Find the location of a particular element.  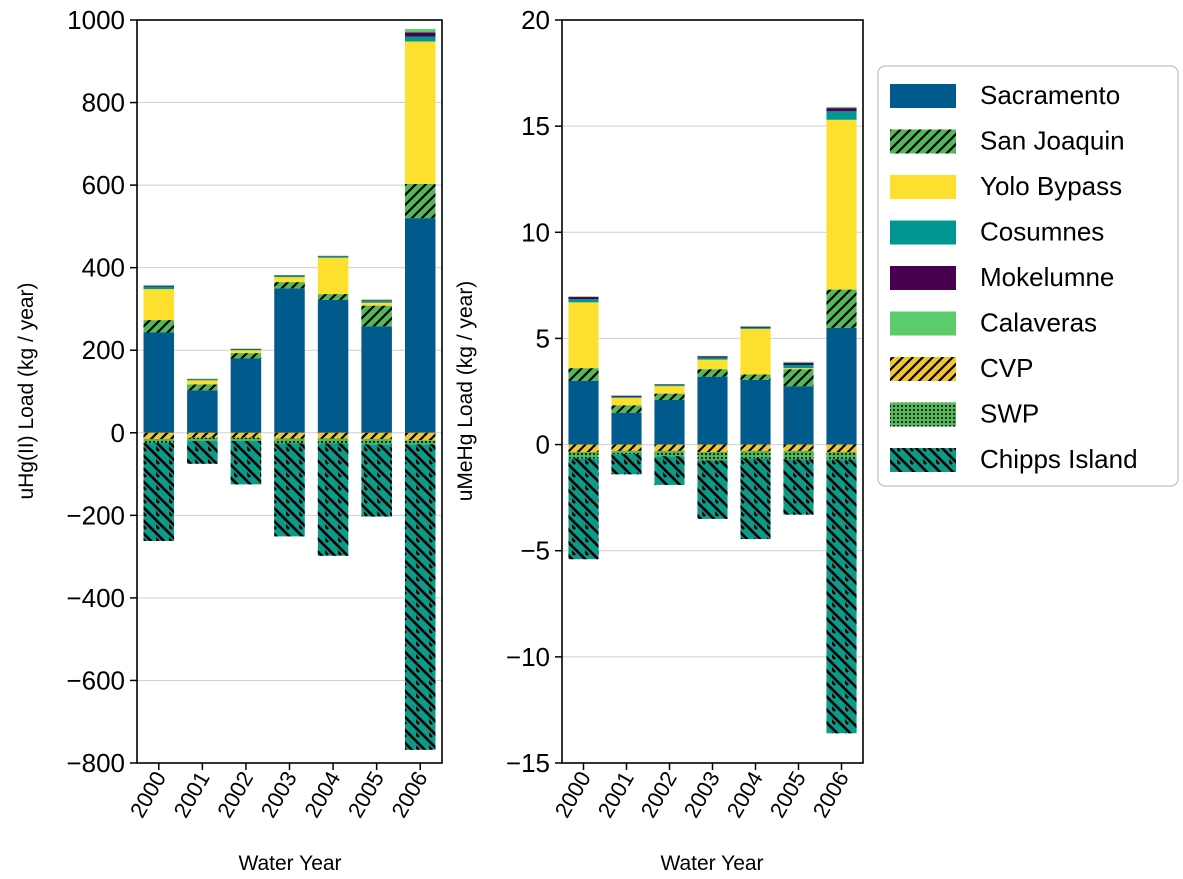

legend-label-mokelumne: Mokelumne is located at coordinates (1047, 277).